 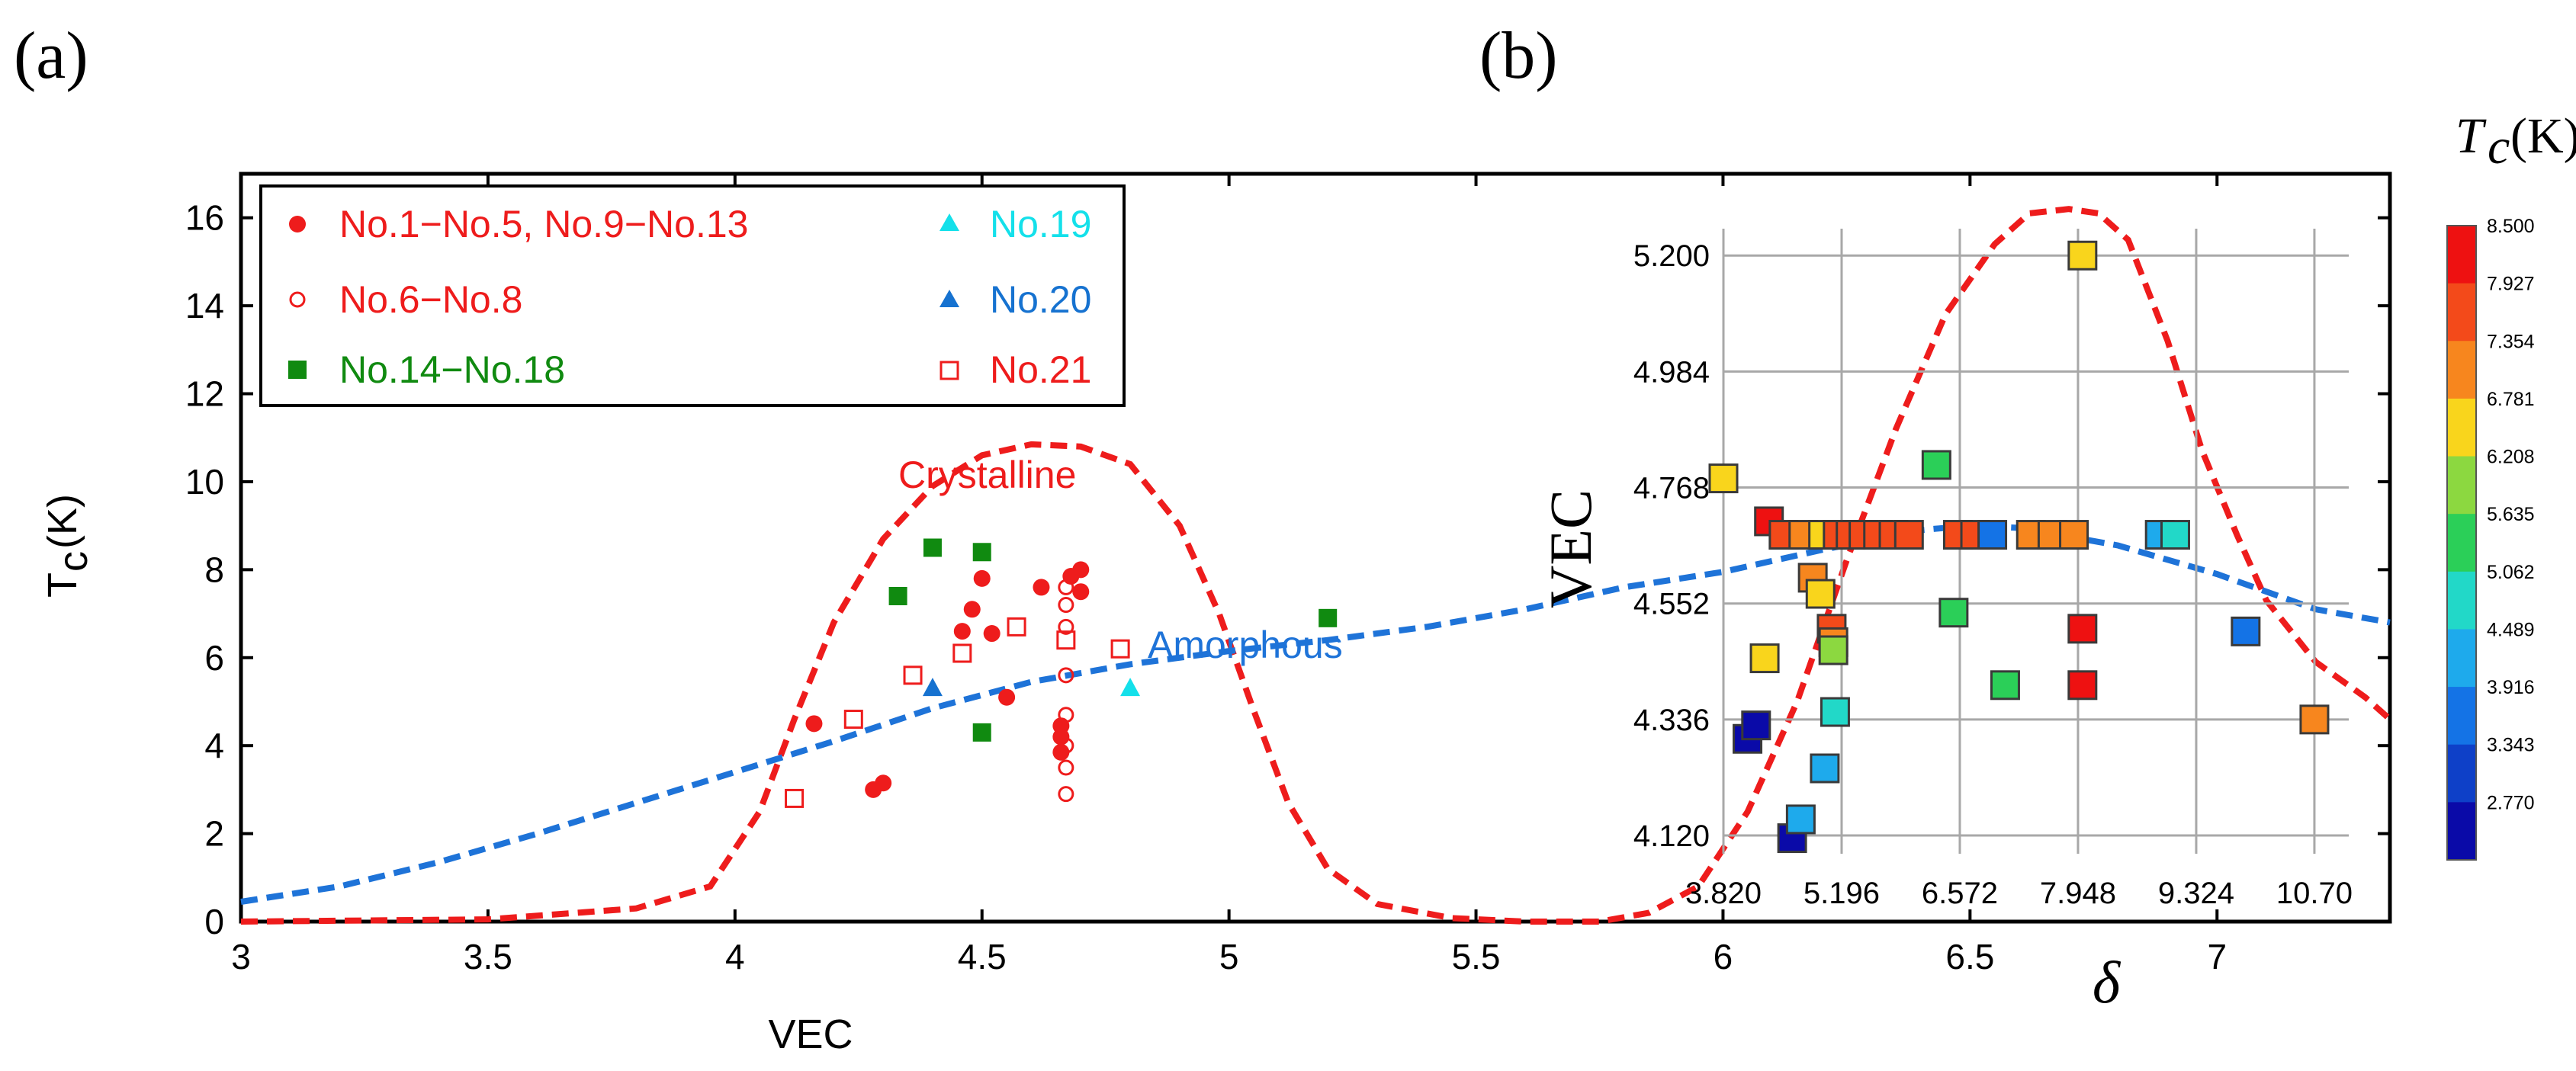 I want to click on colorbar-tick-label: 4.489, so click(x=2511, y=629).